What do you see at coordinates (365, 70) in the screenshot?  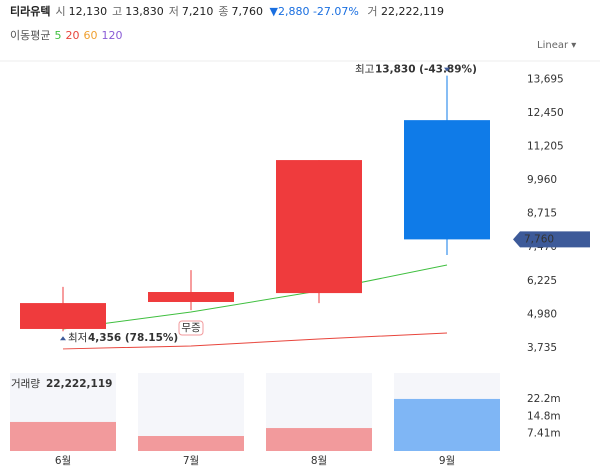 I see `high-label: 최고` at bounding box center [365, 70].